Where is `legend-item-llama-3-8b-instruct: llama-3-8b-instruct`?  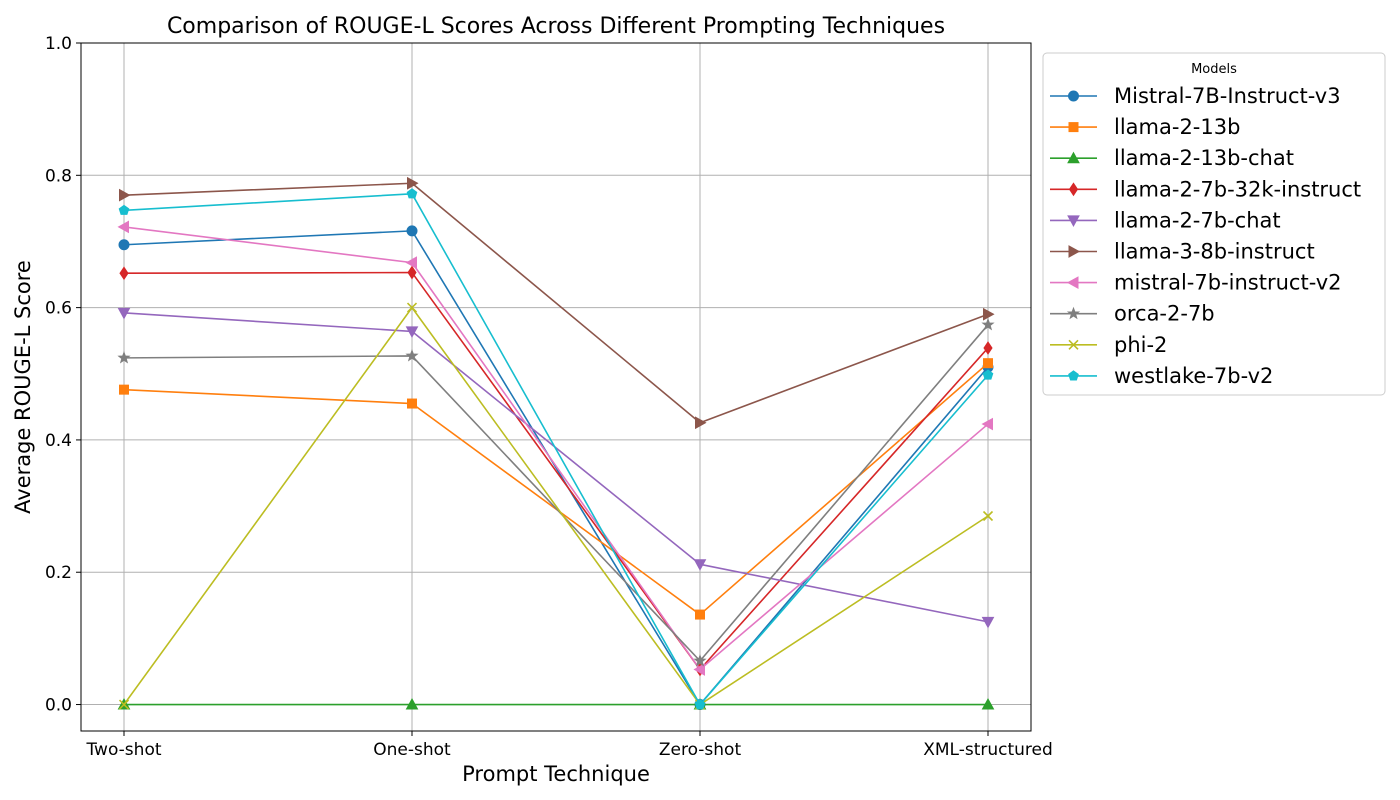 legend-item-llama-3-8b-instruct: llama-3-8b-instruct is located at coordinates (1182, 252).